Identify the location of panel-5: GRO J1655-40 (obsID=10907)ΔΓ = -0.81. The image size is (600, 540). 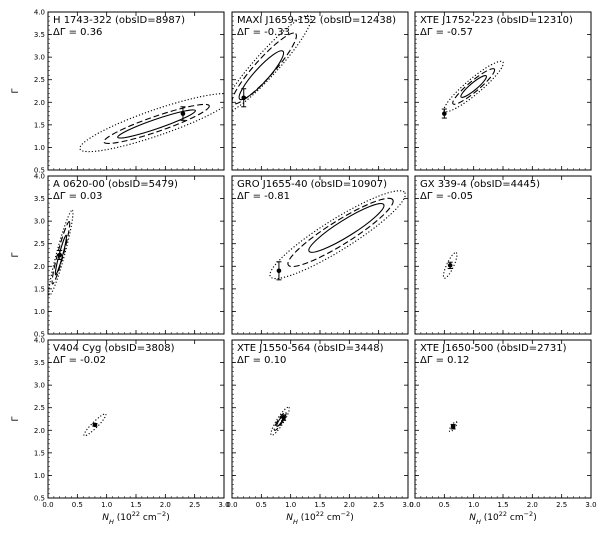
(320, 255).